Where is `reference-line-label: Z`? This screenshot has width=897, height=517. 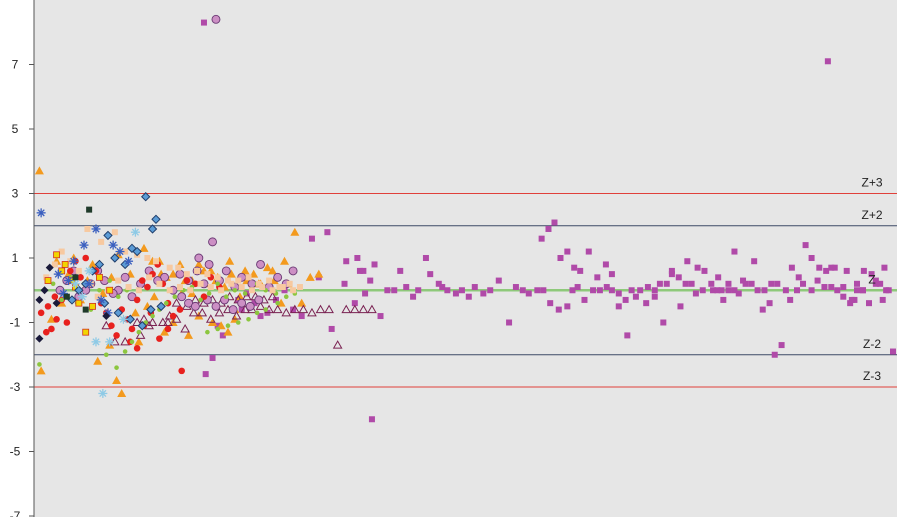 reference-line-label: Z is located at coordinates (871, 279).